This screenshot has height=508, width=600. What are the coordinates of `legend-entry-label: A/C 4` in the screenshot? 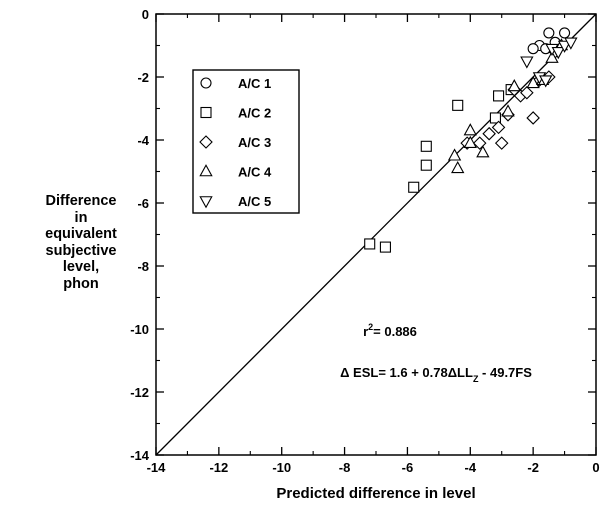 It's located at (255, 172).